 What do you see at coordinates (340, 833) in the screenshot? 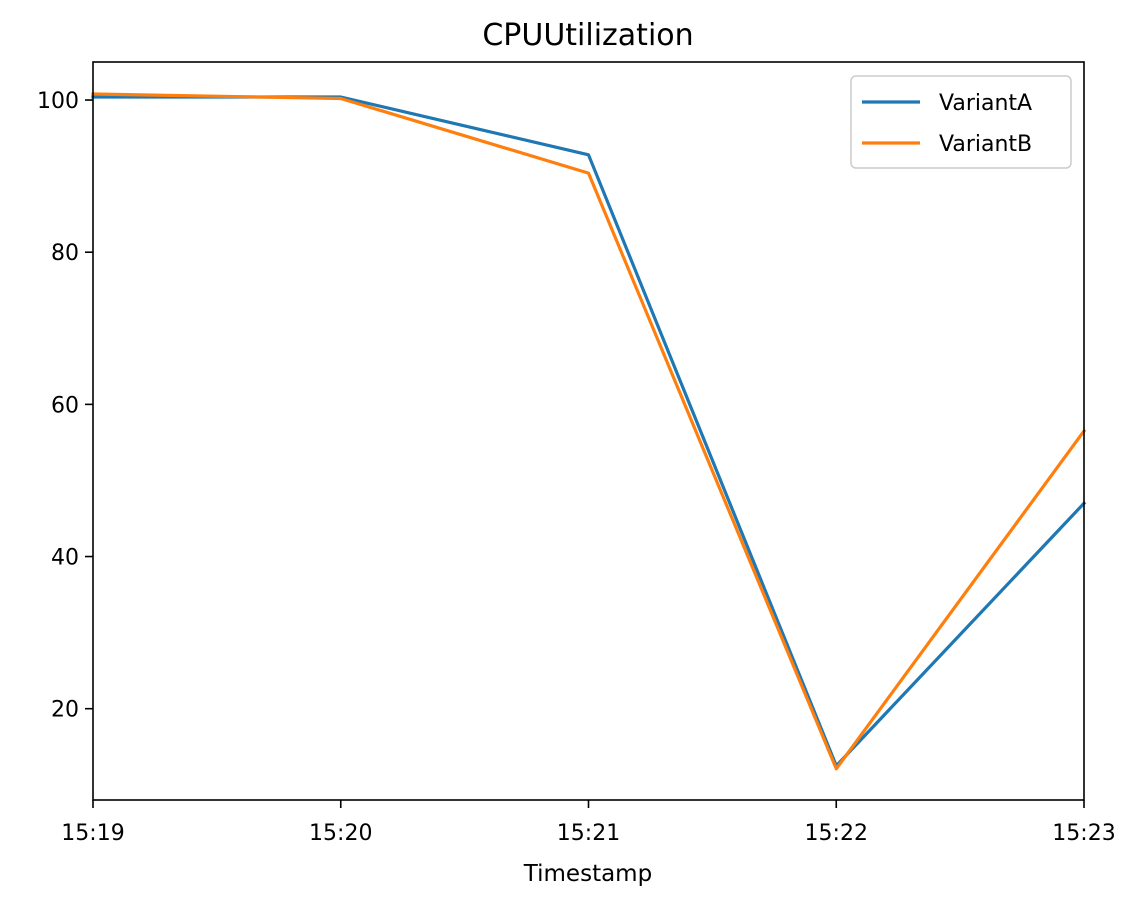
I see `x-tick-label: 15:20` at bounding box center [340, 833].